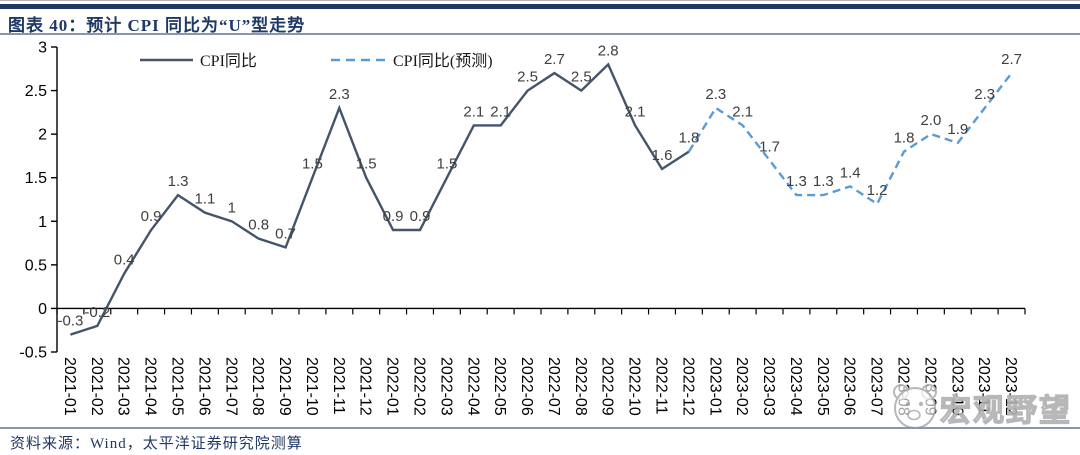  Describe the element at coordinates (36, 265) in the screenshot. I see `y-tick-label: 0.5` at that location.